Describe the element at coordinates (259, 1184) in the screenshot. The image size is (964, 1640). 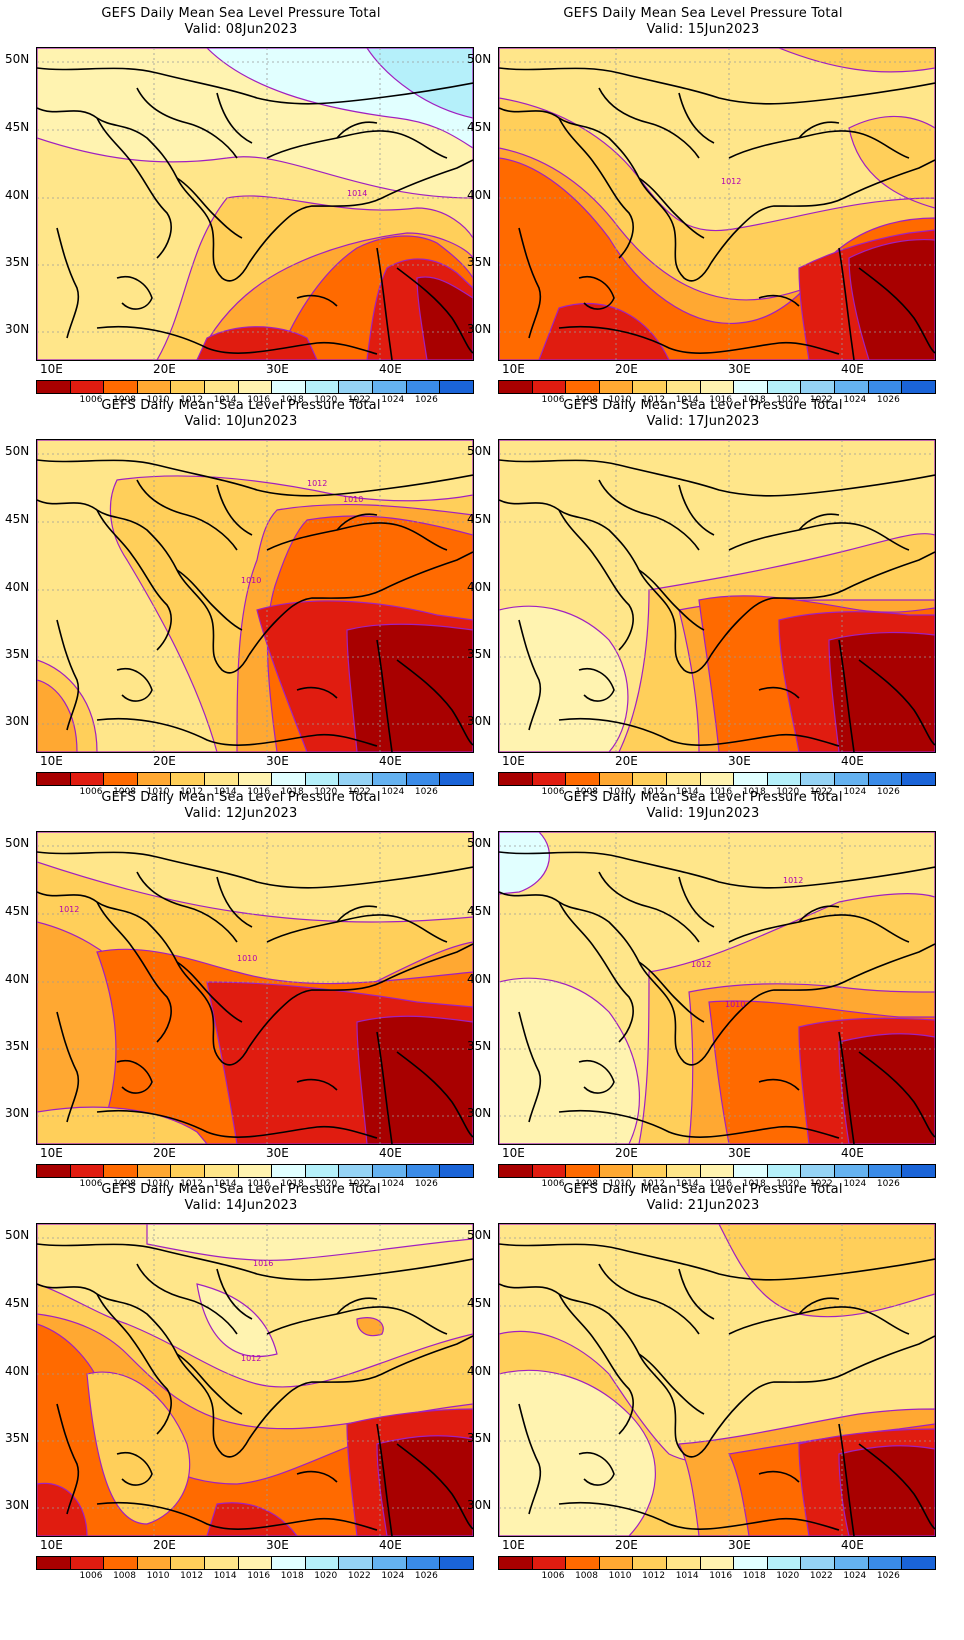
I see `colorbar-label: 1016` at that location.